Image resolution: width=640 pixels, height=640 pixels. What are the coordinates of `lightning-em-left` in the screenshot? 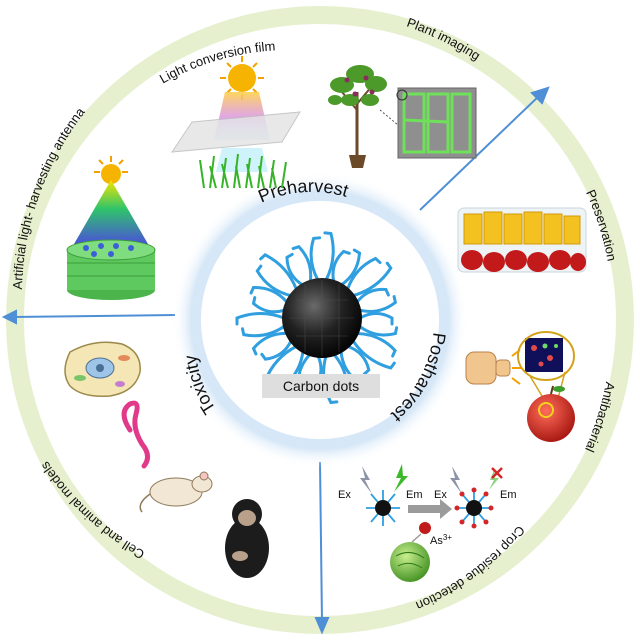 It's located at (401, 478).